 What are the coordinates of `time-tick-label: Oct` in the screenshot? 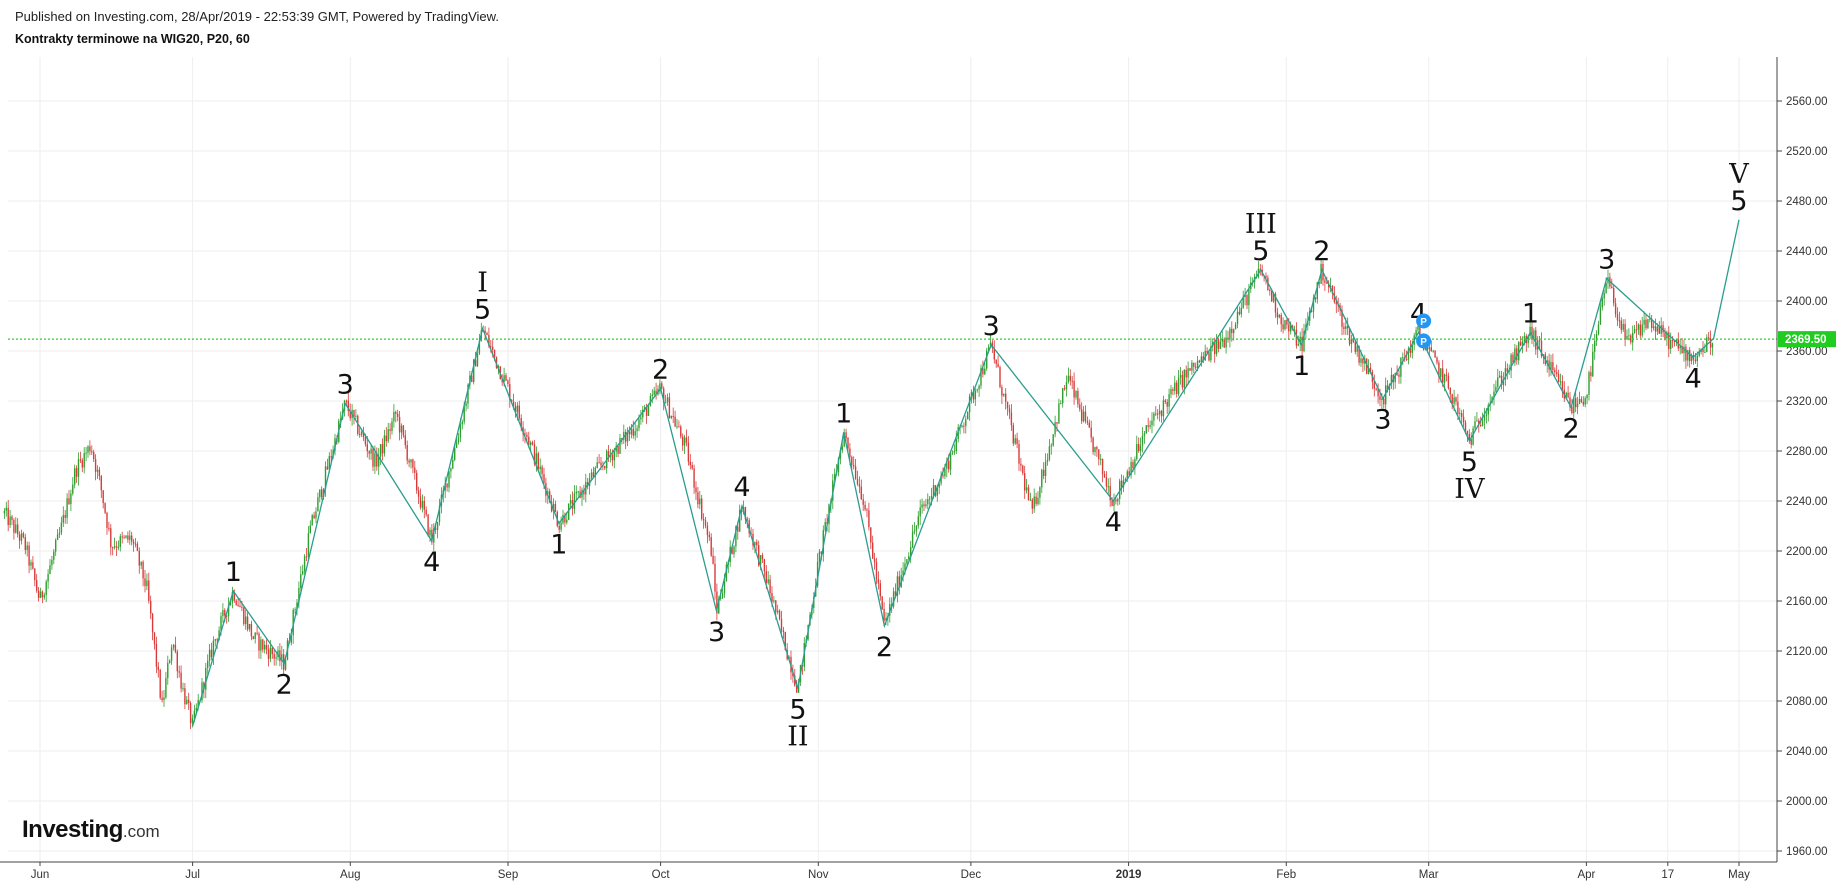 It's located at (661, 875).